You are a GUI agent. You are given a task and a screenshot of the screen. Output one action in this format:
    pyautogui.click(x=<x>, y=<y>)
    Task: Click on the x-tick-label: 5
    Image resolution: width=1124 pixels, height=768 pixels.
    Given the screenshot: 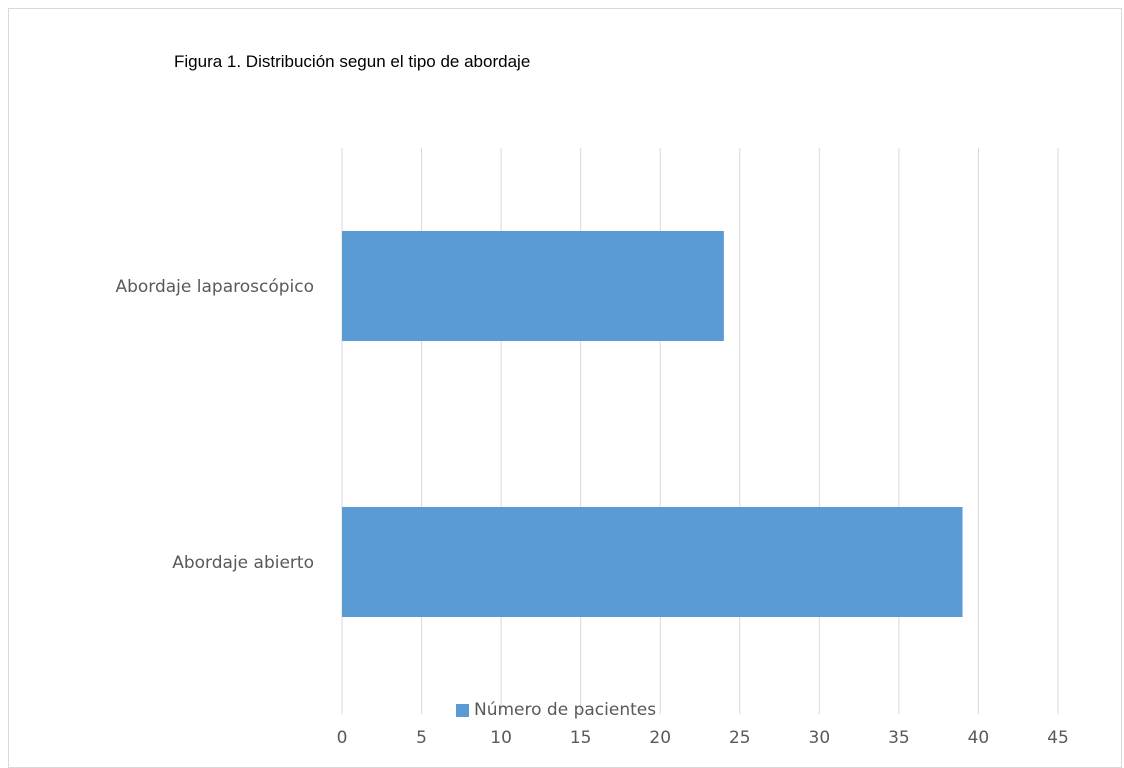 What is the action you would take?
    pyautogui.click(x=421, y=738)
    